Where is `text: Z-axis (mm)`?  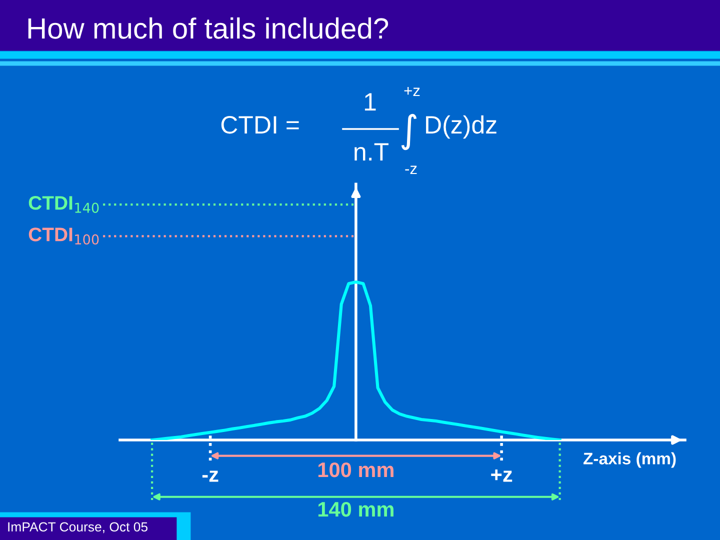 text: Z-axis (mm) is located at coordinates (629, 460).